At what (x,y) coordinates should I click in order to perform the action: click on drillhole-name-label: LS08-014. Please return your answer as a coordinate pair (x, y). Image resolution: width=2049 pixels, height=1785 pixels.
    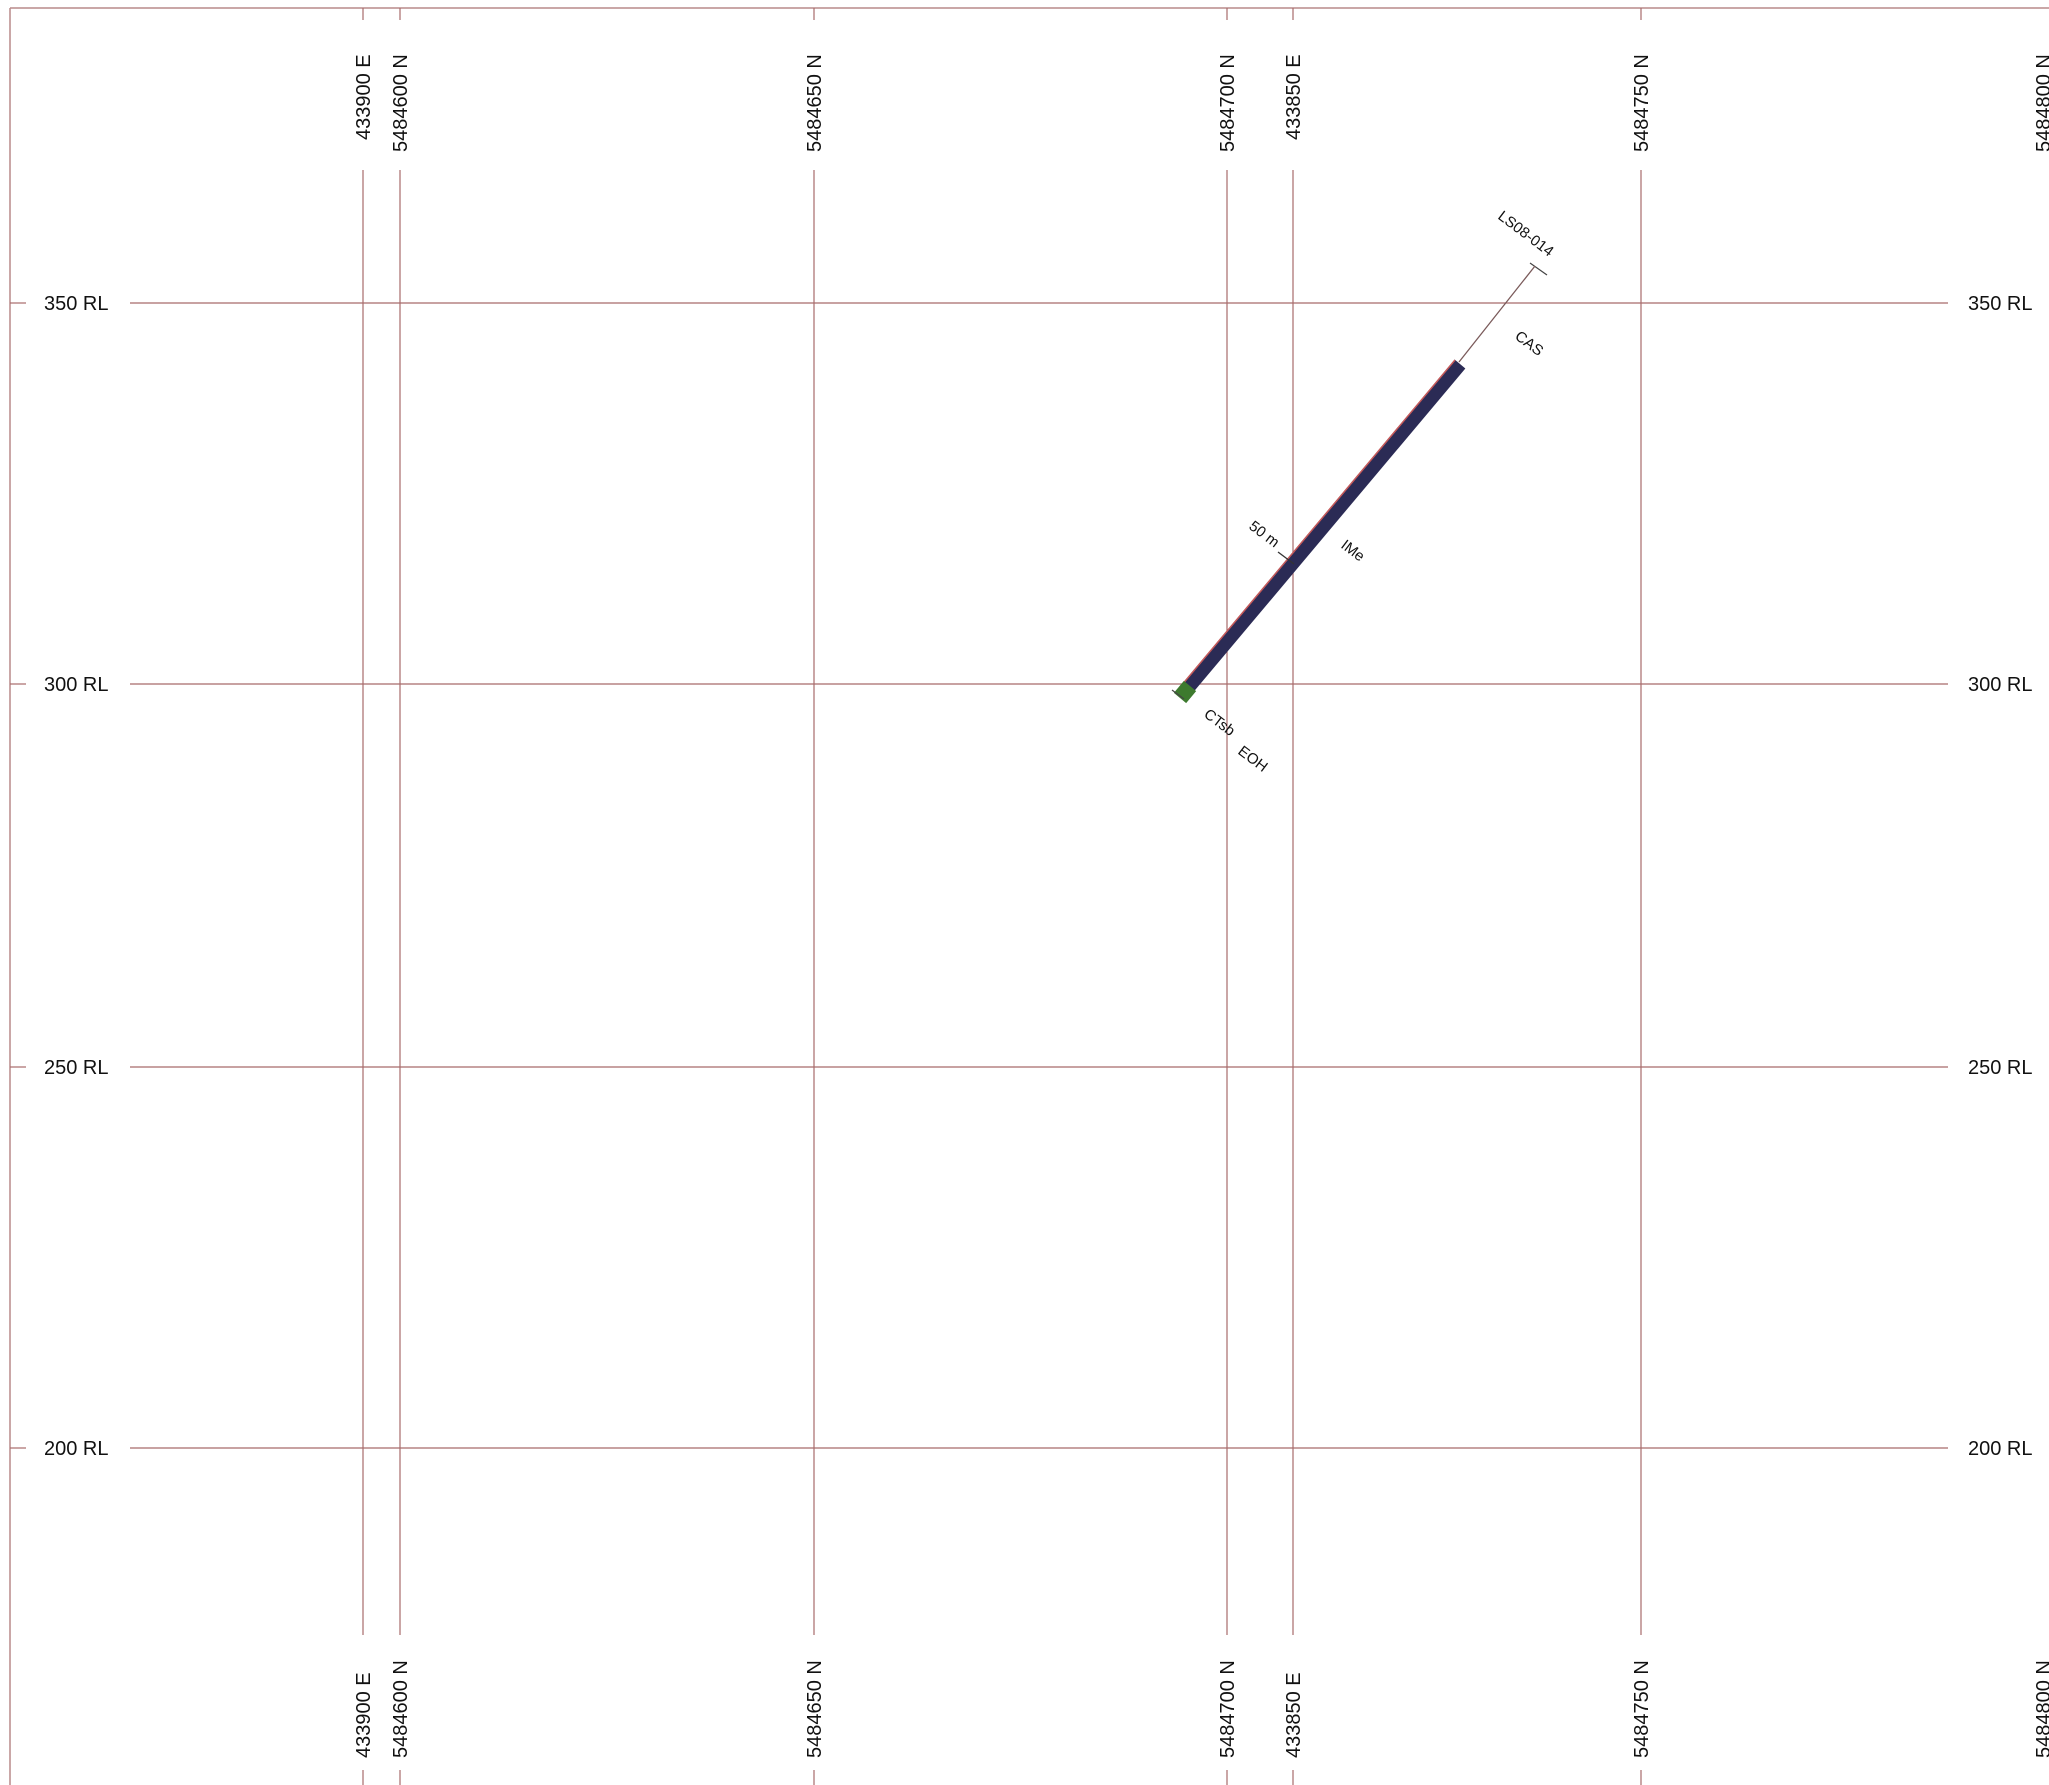
    Looking at the image, I should click on (1526, 234).